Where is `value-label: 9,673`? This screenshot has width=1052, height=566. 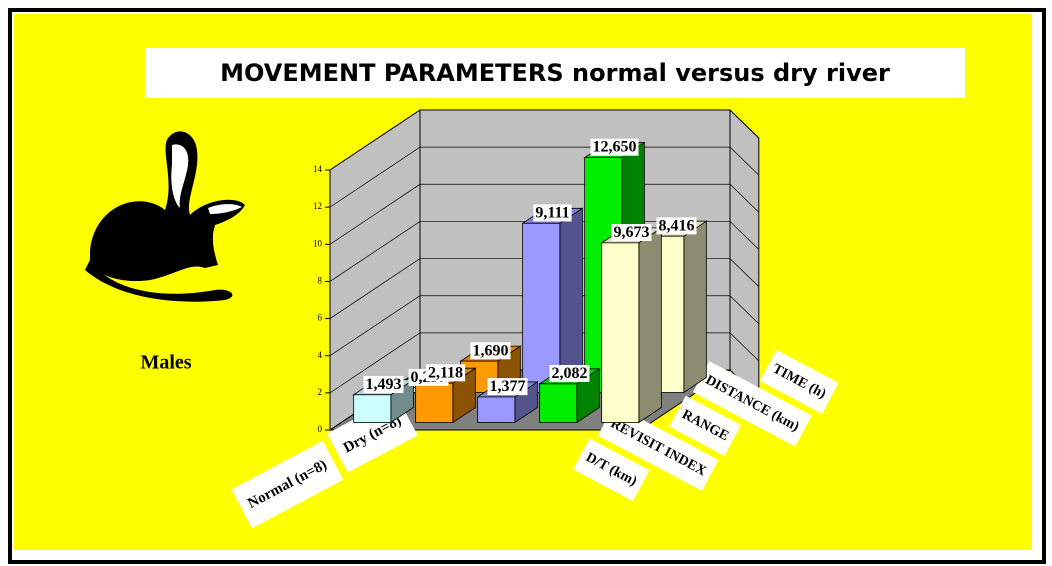 value-label: 9,673 is located at coordinates (632, 232).